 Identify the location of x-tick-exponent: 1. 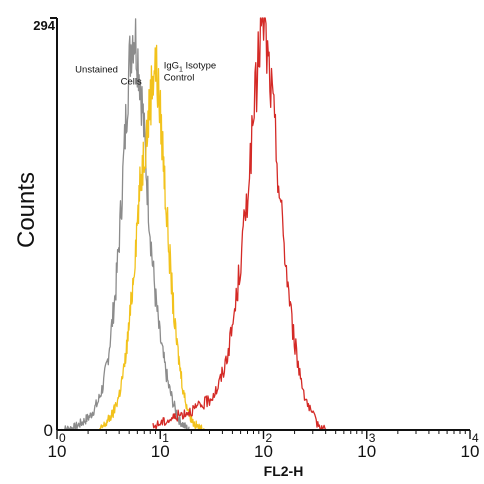
(165, 438).